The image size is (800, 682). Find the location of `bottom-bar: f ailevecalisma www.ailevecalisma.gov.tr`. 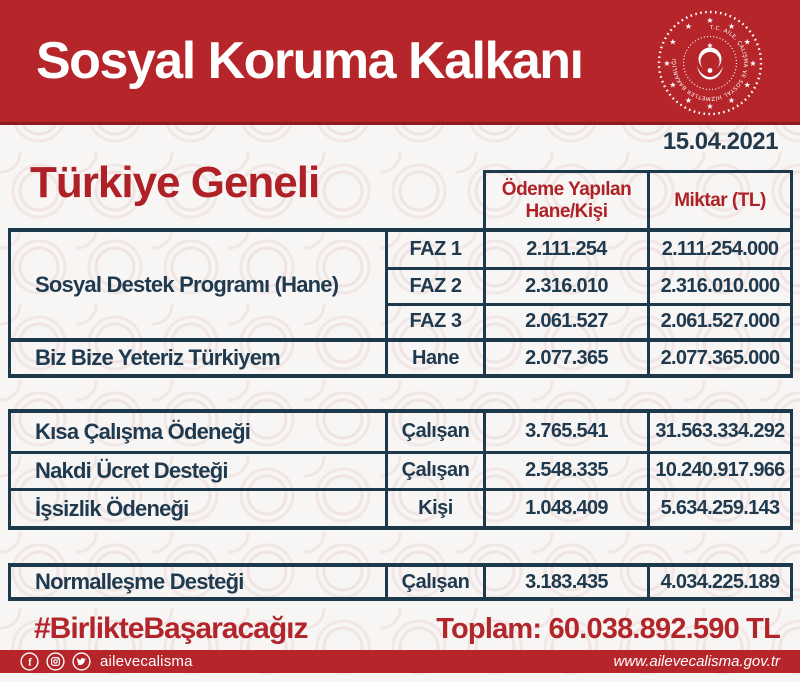

bottom-bar: f ailevecalisma www.ailevecalisma.gov.tr is located at coordinates (400, 661).